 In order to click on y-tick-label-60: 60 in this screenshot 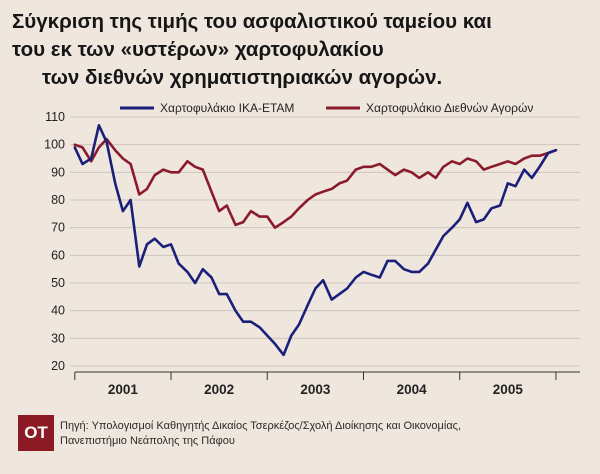, I will do `click(58, 255)`.